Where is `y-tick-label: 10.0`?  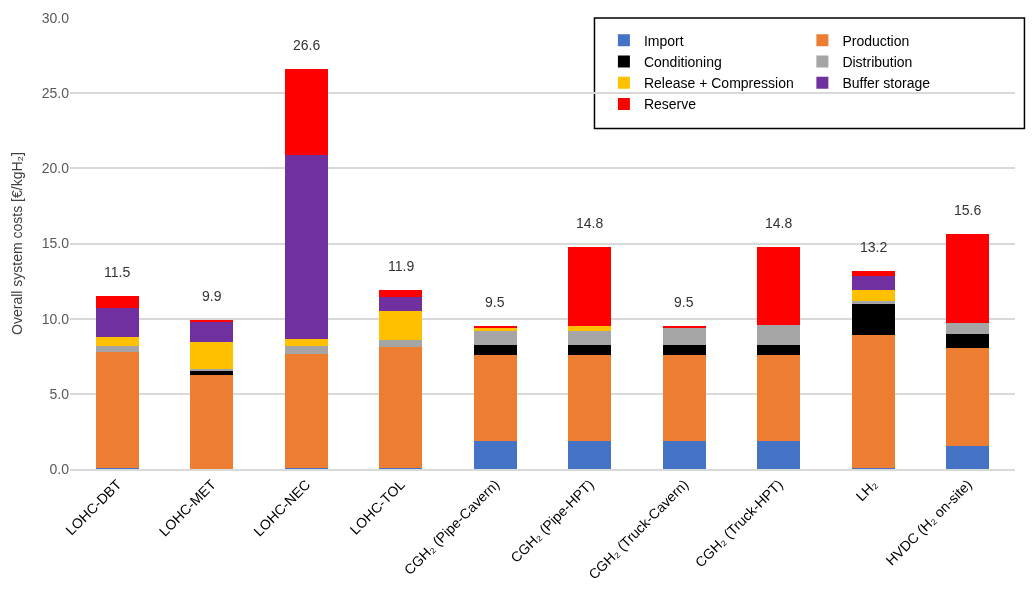
y-tick-label: 10.0 is located at coordinates (55, 318).